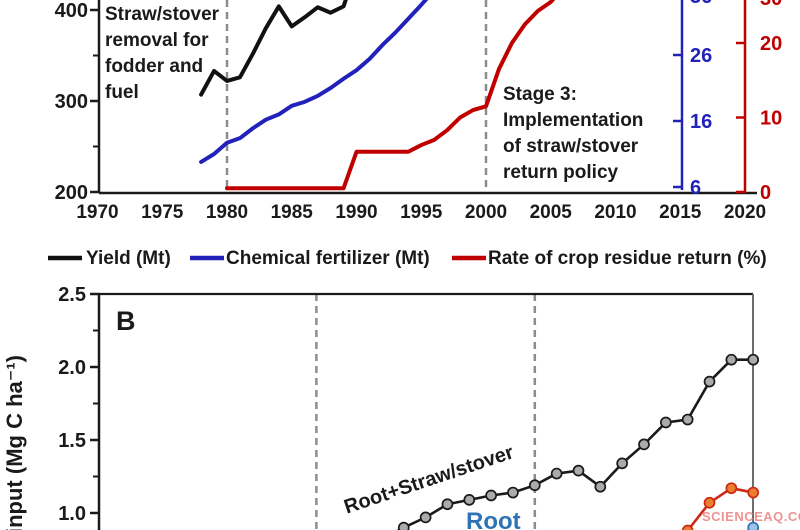 Image resolution: width=800 pixels, height=530 pixels. What do you see at coordinates (126, 321) in the screenshot?
I see `panel-b-label: B` at bounding box center [126, 321].